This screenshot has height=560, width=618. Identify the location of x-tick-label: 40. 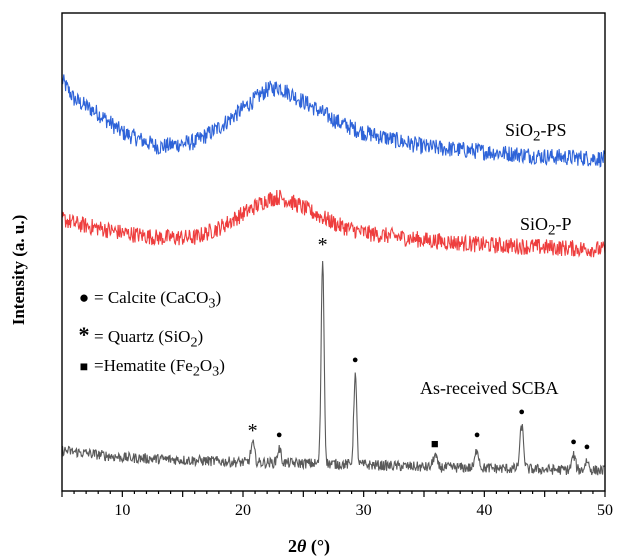
(484, 510).